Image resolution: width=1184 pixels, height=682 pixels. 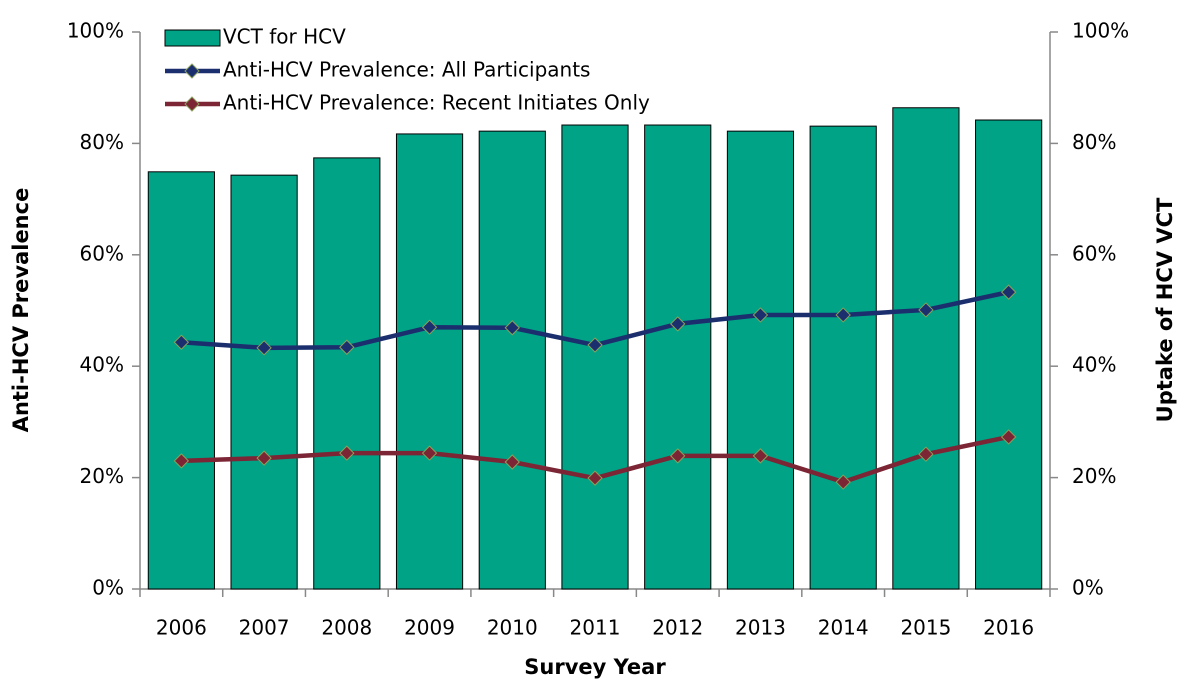 What do you see at coordinates (21, 310) in the screenshot?
I see `y-axis-label: Anti-HCV Prevalence` at bounding box center [21, 310].